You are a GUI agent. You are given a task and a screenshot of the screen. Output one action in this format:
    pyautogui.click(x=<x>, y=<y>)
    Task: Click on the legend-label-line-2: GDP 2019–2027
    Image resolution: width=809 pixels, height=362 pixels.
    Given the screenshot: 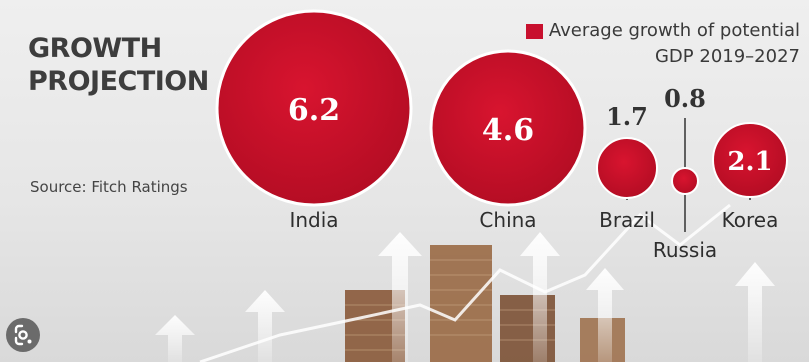 What is the action you would take?
    pyautogui.click(x=727, y=56)
    